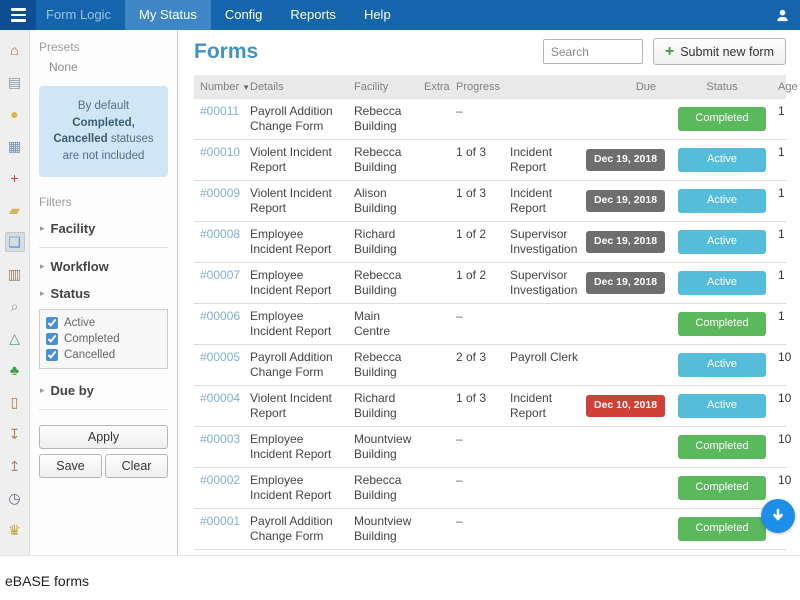 This screenshot has height=600, width=800. I want to click on form-number-link: #00003, so click(220, 439).